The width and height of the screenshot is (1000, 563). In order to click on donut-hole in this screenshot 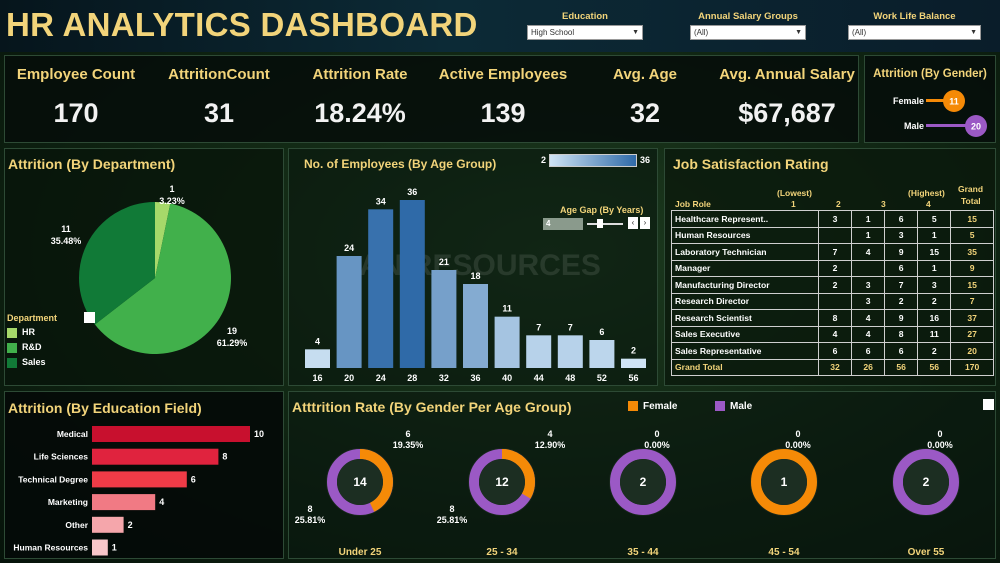, I will do `click(643, 482)`.